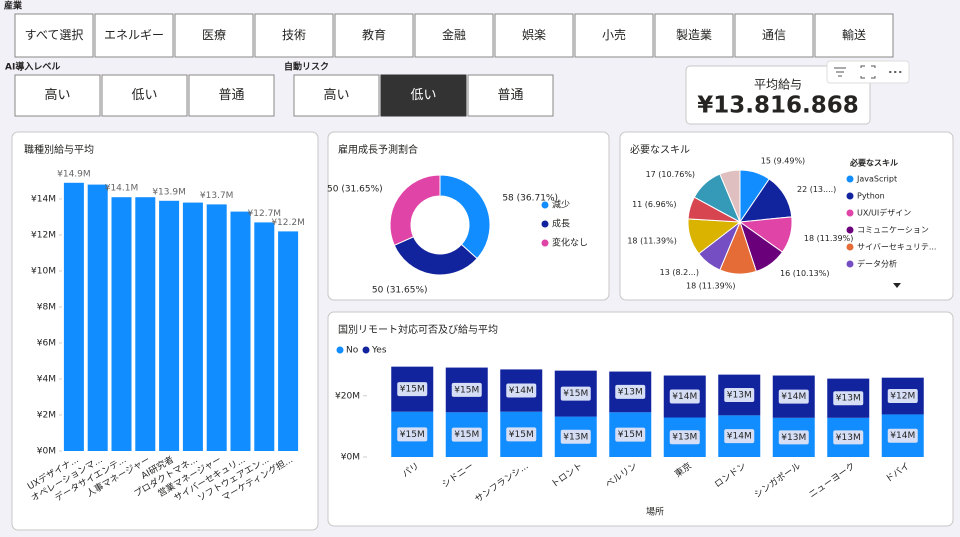  I want to click on legend-label: 変化なし, so click(570, 243).